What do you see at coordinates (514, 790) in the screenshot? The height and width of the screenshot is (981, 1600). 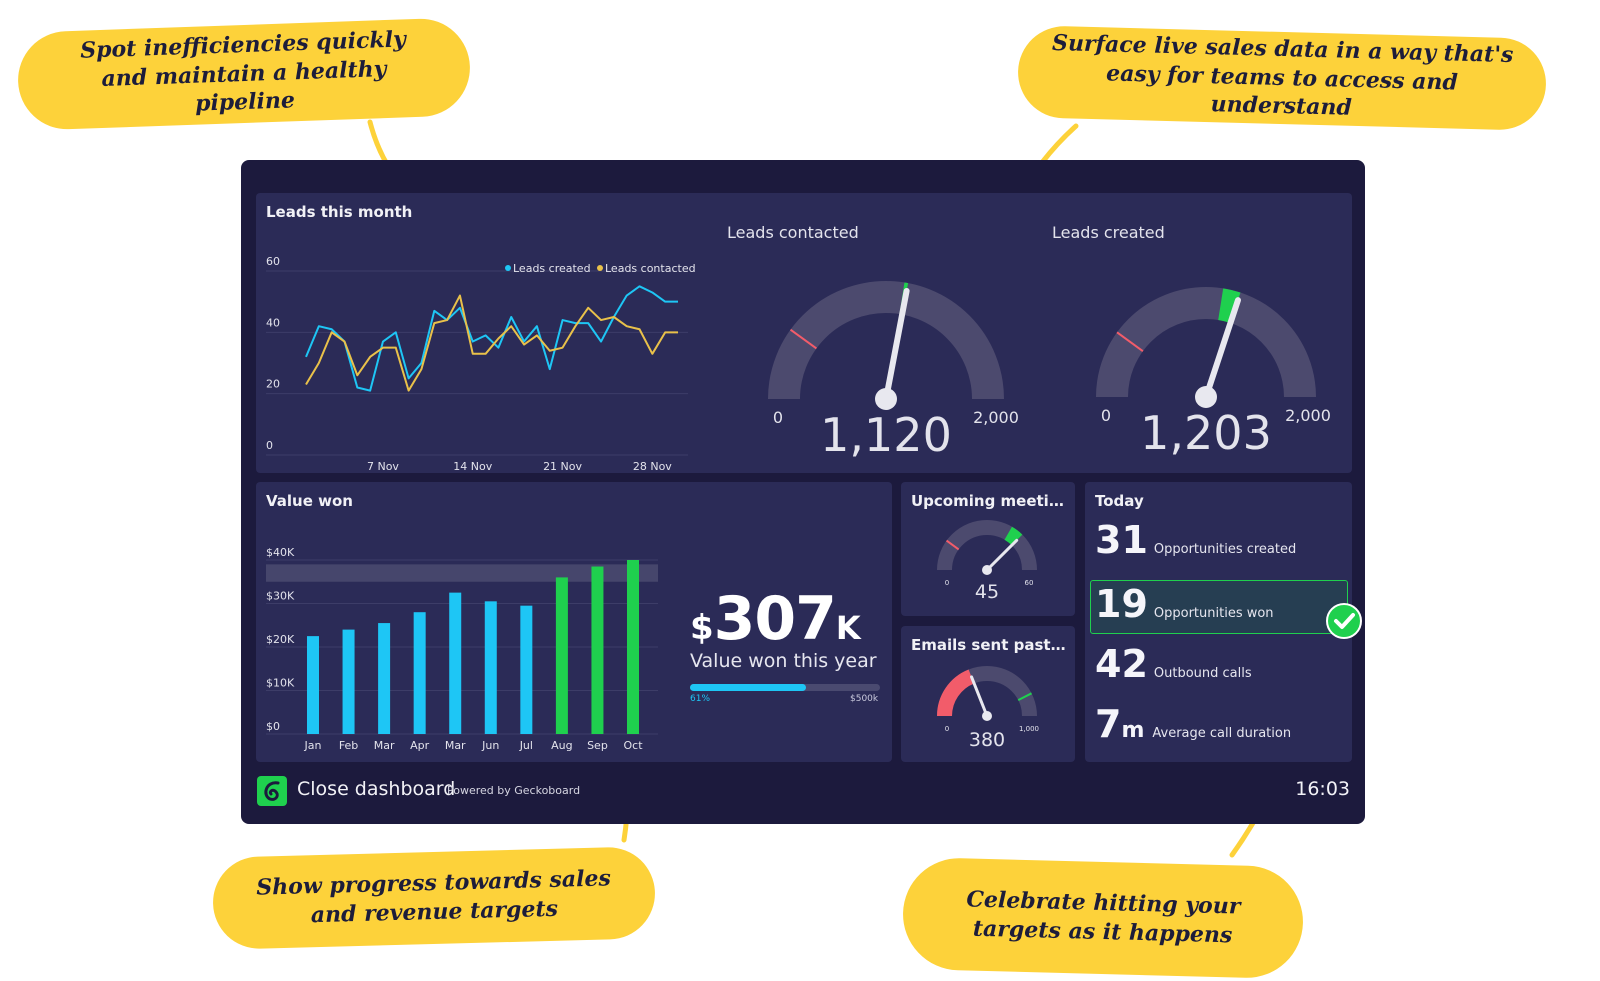 I see `footer-powered: Powered by Geckoboard` at bounding box center [514, 790].